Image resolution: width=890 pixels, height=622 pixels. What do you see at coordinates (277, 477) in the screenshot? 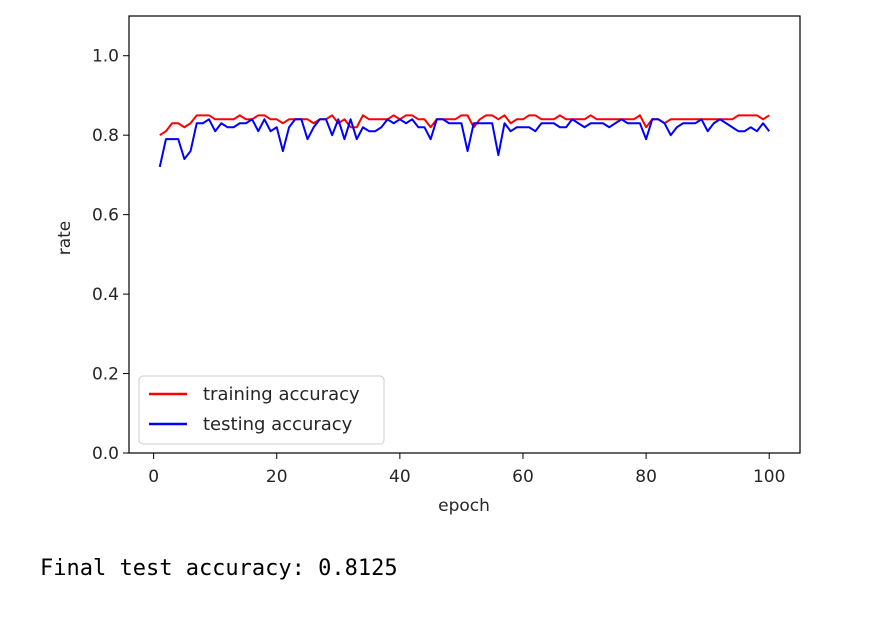
I see `x-tick-label: 20` at bounding box center [277, 477].